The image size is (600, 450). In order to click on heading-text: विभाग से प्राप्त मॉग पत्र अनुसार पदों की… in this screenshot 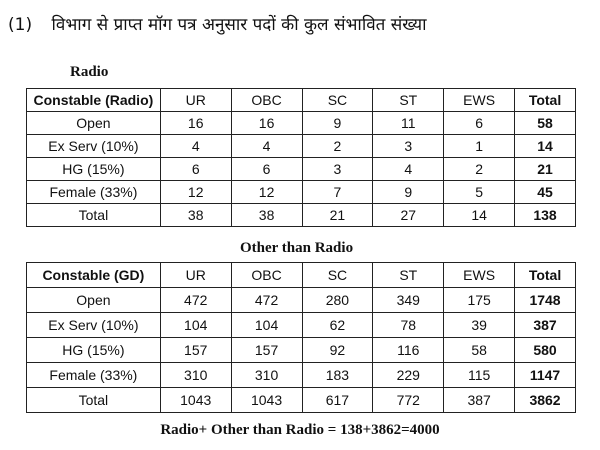, I will do `click(239, 25)`.